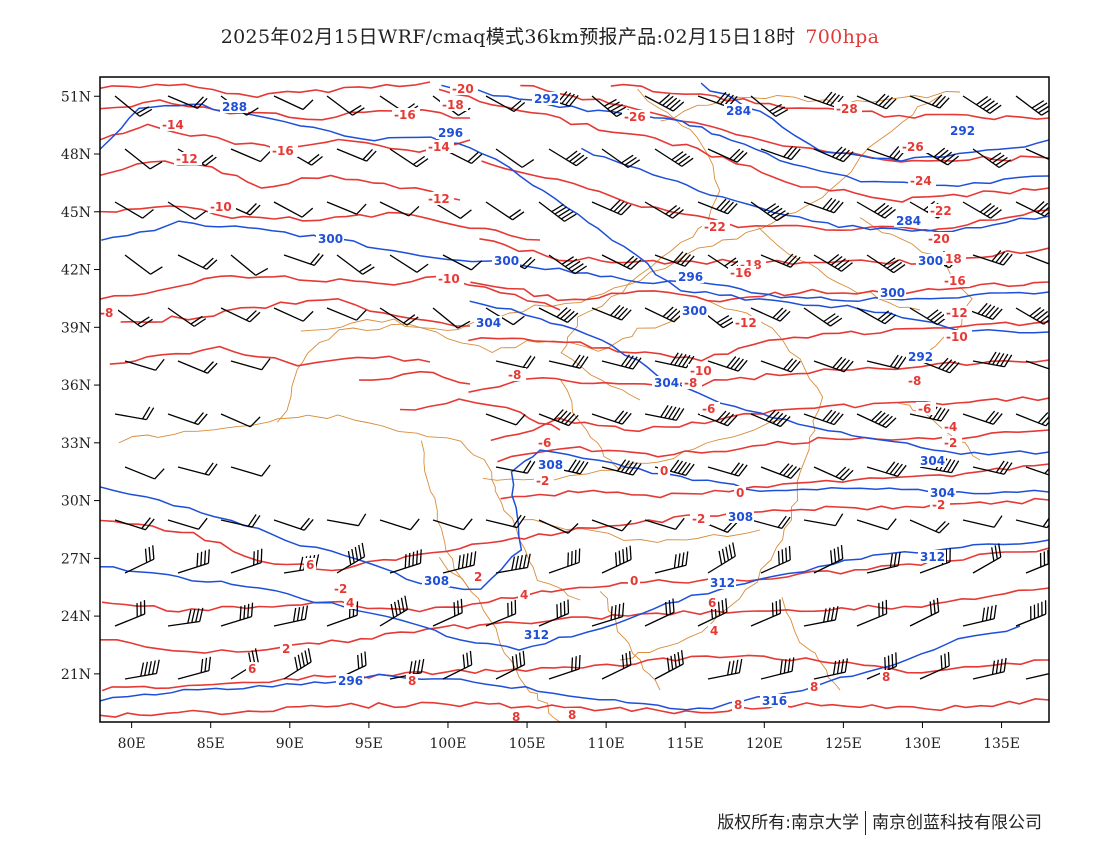  What do you see at coordinates (132, 744) in the screenshot?
I see `lon-label: 80E` at bounding box center [132, 744].